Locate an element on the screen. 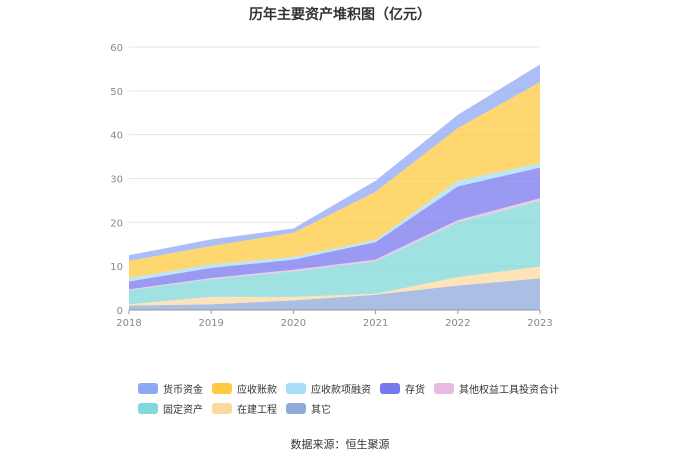 The image size is (680, 460). legend-label: 其他权益工具投资合计 is located at coordinates (509, 390).